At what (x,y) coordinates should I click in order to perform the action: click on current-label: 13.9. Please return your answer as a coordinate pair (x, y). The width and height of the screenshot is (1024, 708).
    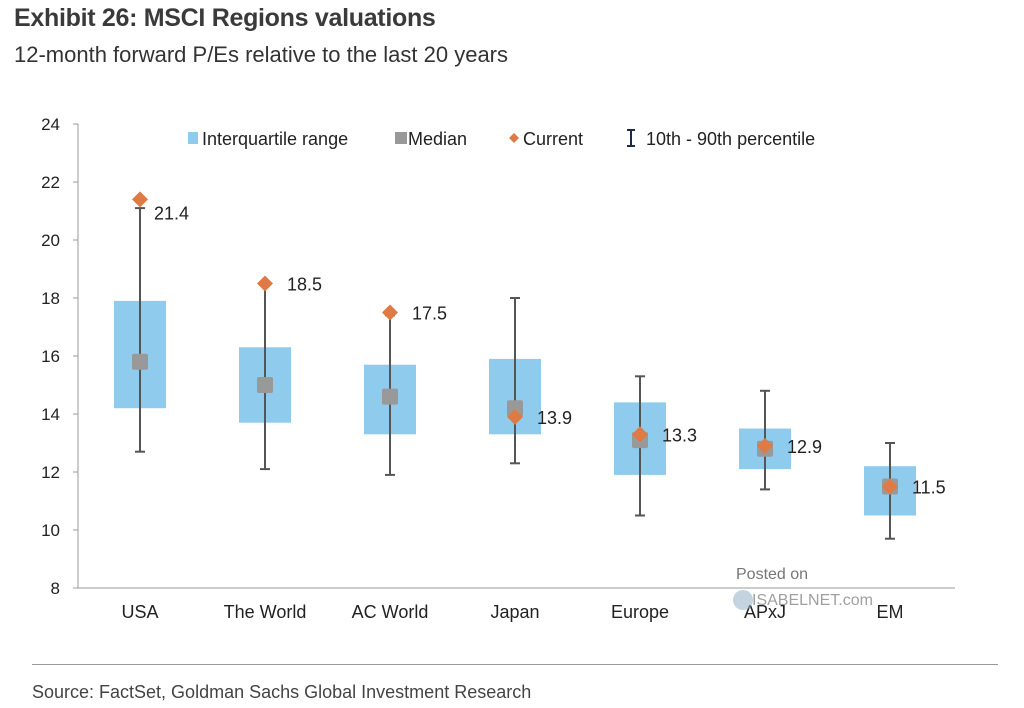
    Looking at the image, I should click on (554, 418).